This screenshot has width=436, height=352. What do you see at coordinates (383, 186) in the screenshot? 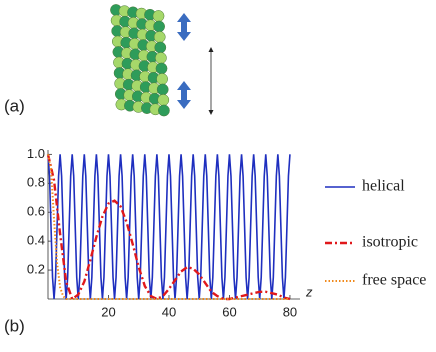
I see `legend-label: helical` at bounding box center [383, 186].